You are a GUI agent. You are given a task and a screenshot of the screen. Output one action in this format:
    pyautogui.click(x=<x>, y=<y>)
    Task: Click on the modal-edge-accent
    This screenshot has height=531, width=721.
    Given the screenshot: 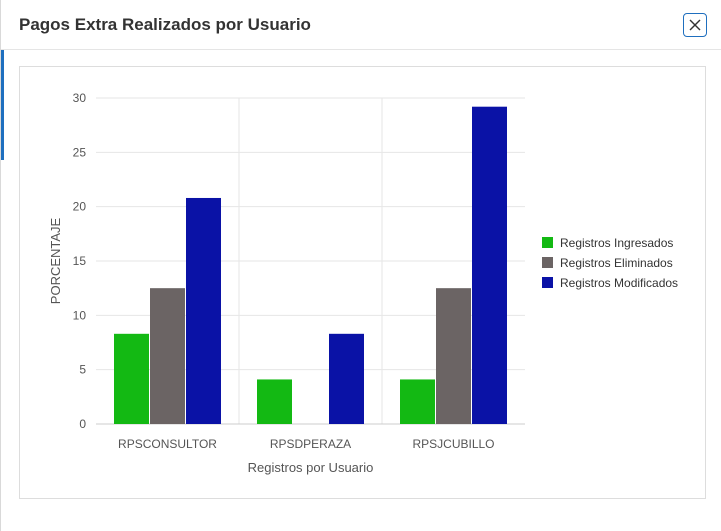 What is the action you would take?
    pyautogui.click(x=2, y=105)
    